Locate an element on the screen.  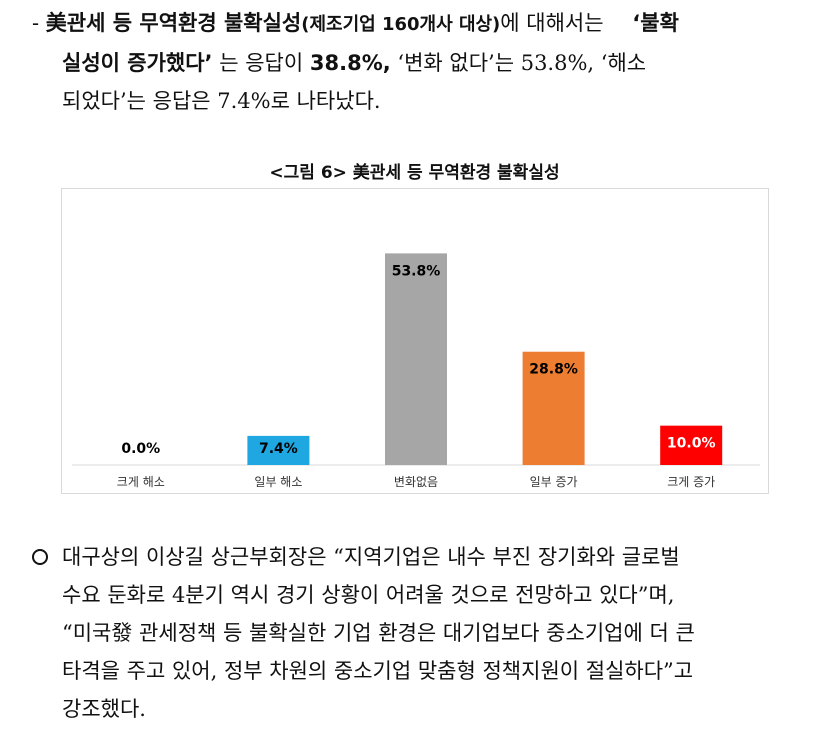
paragraph-line: 수요 둔화로 4분기 역시 경기 상황이 어려울 것으로 전망하고 있다”며, is located at coordinates (424, 595).